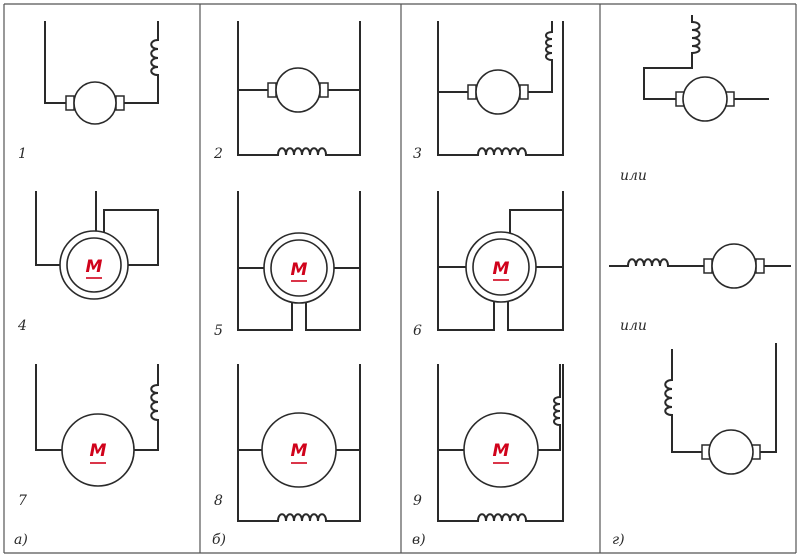  Describe the element at coordinates (618, 540) in the screenshot. I see `panel-label-g: г)` at that location.